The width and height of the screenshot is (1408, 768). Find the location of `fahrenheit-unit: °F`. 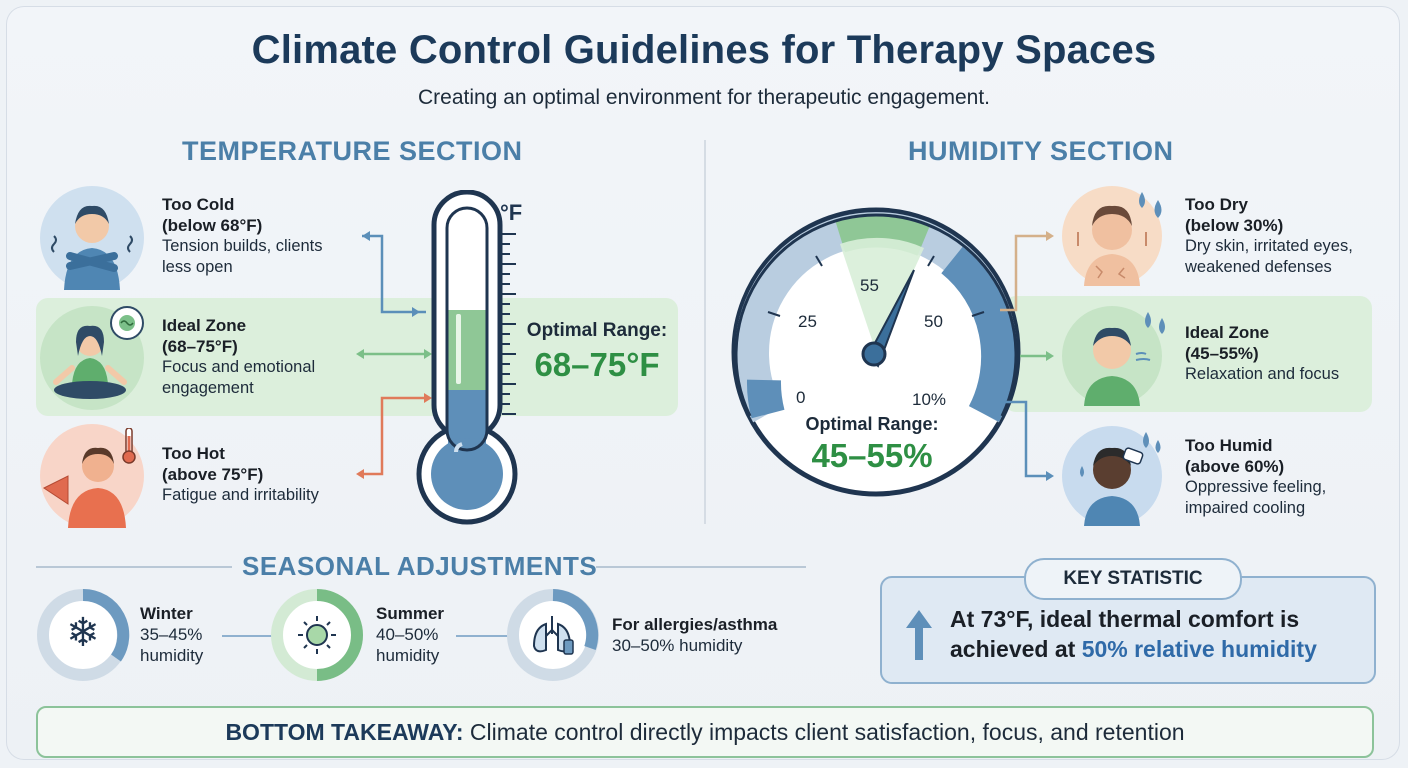

fahrenheit-unit: °F is located at coordinates (511, 212).